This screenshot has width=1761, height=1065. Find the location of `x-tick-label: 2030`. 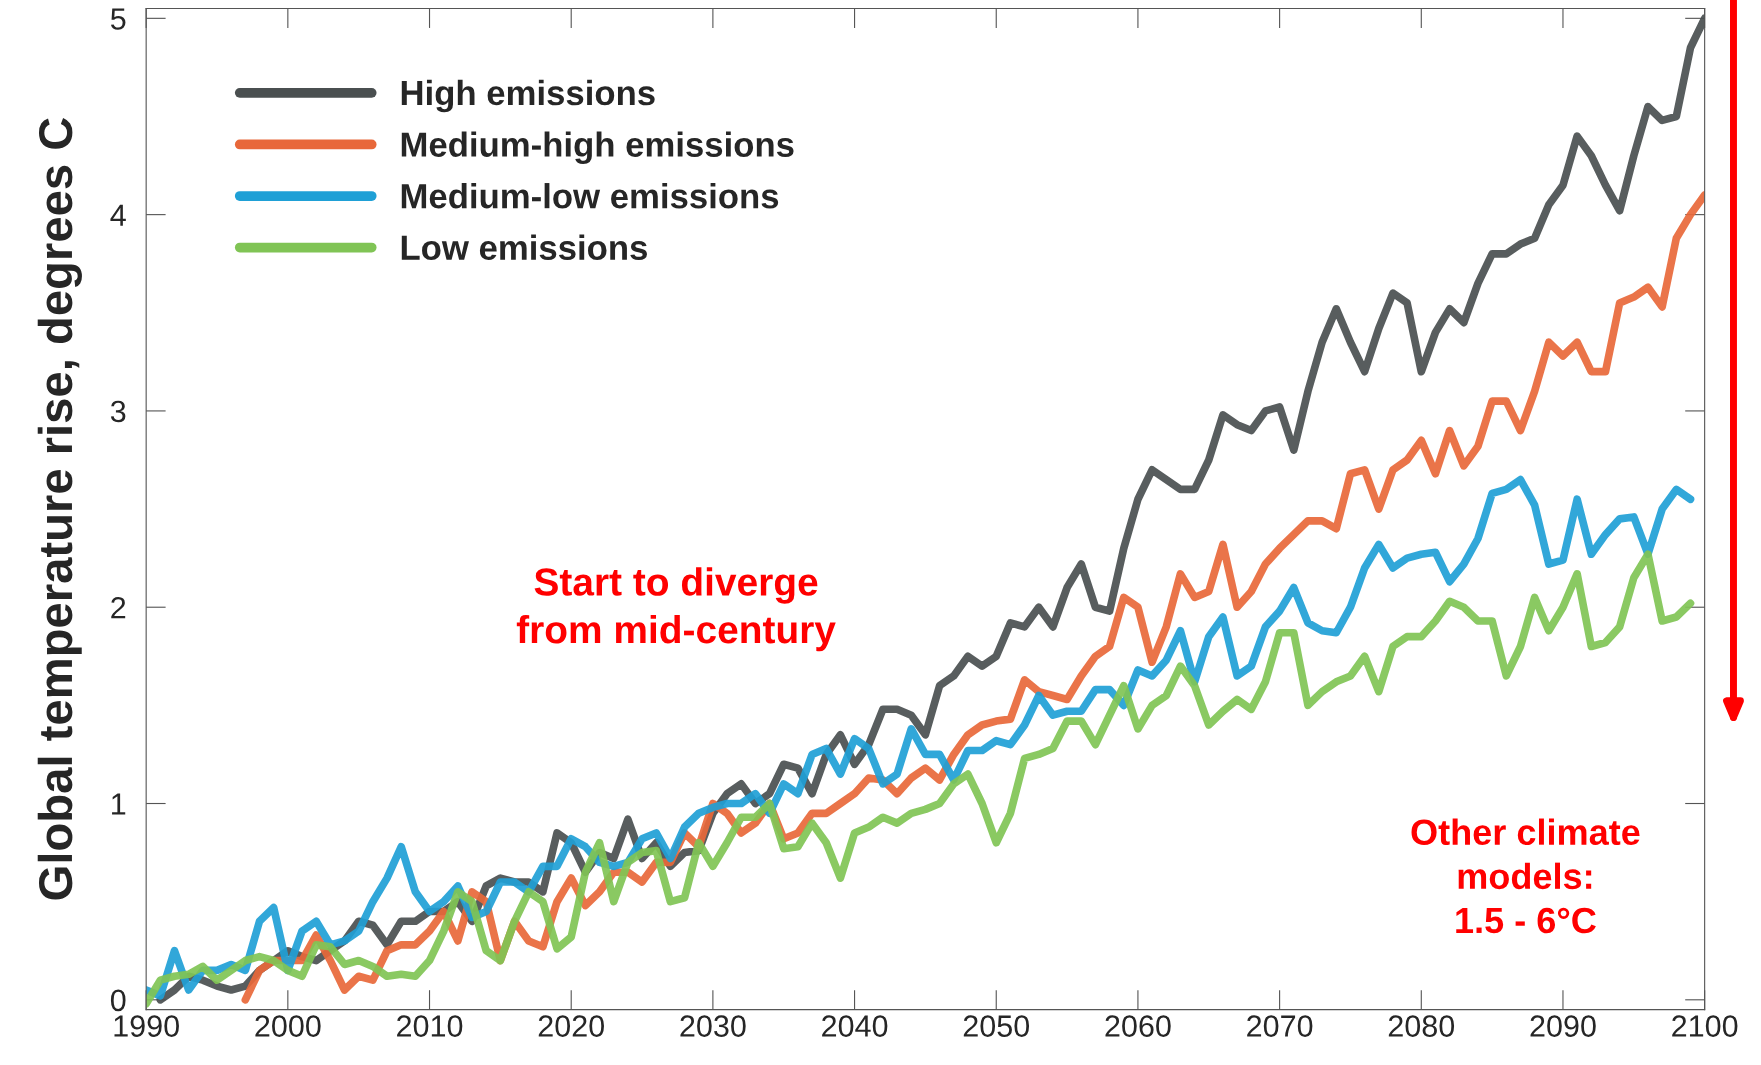

x-tick-label: 2030 is located at coordinates (713, 1026).